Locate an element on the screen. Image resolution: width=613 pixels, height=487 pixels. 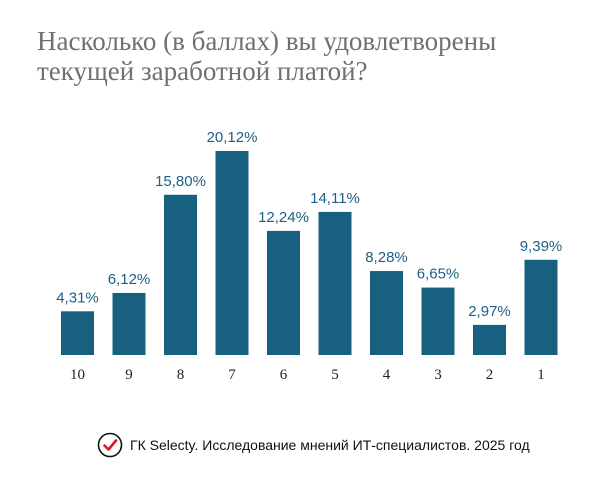
x-tick-5: 5 is located at coordinates (335, 375).